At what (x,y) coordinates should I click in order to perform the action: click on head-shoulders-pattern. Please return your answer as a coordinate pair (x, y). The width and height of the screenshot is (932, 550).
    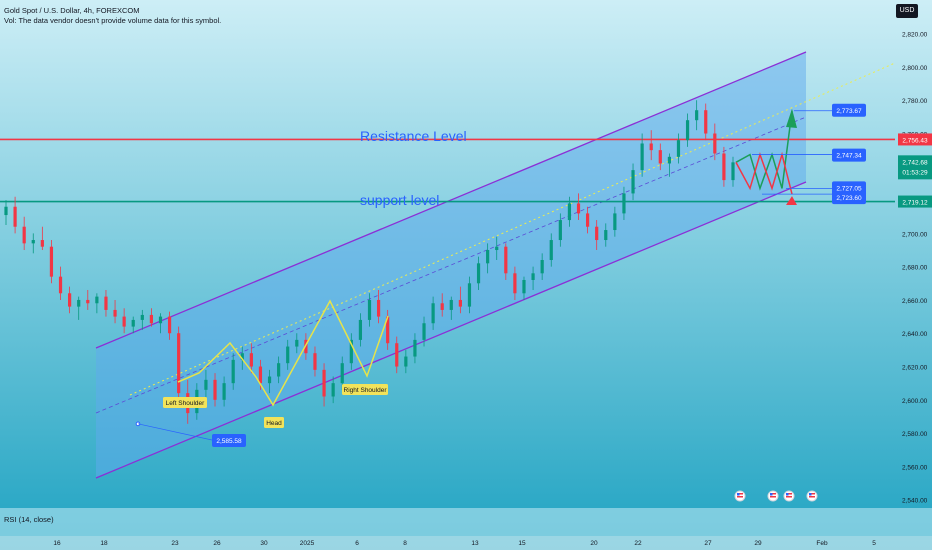
    Looking at the image, I should click on (283, 353).